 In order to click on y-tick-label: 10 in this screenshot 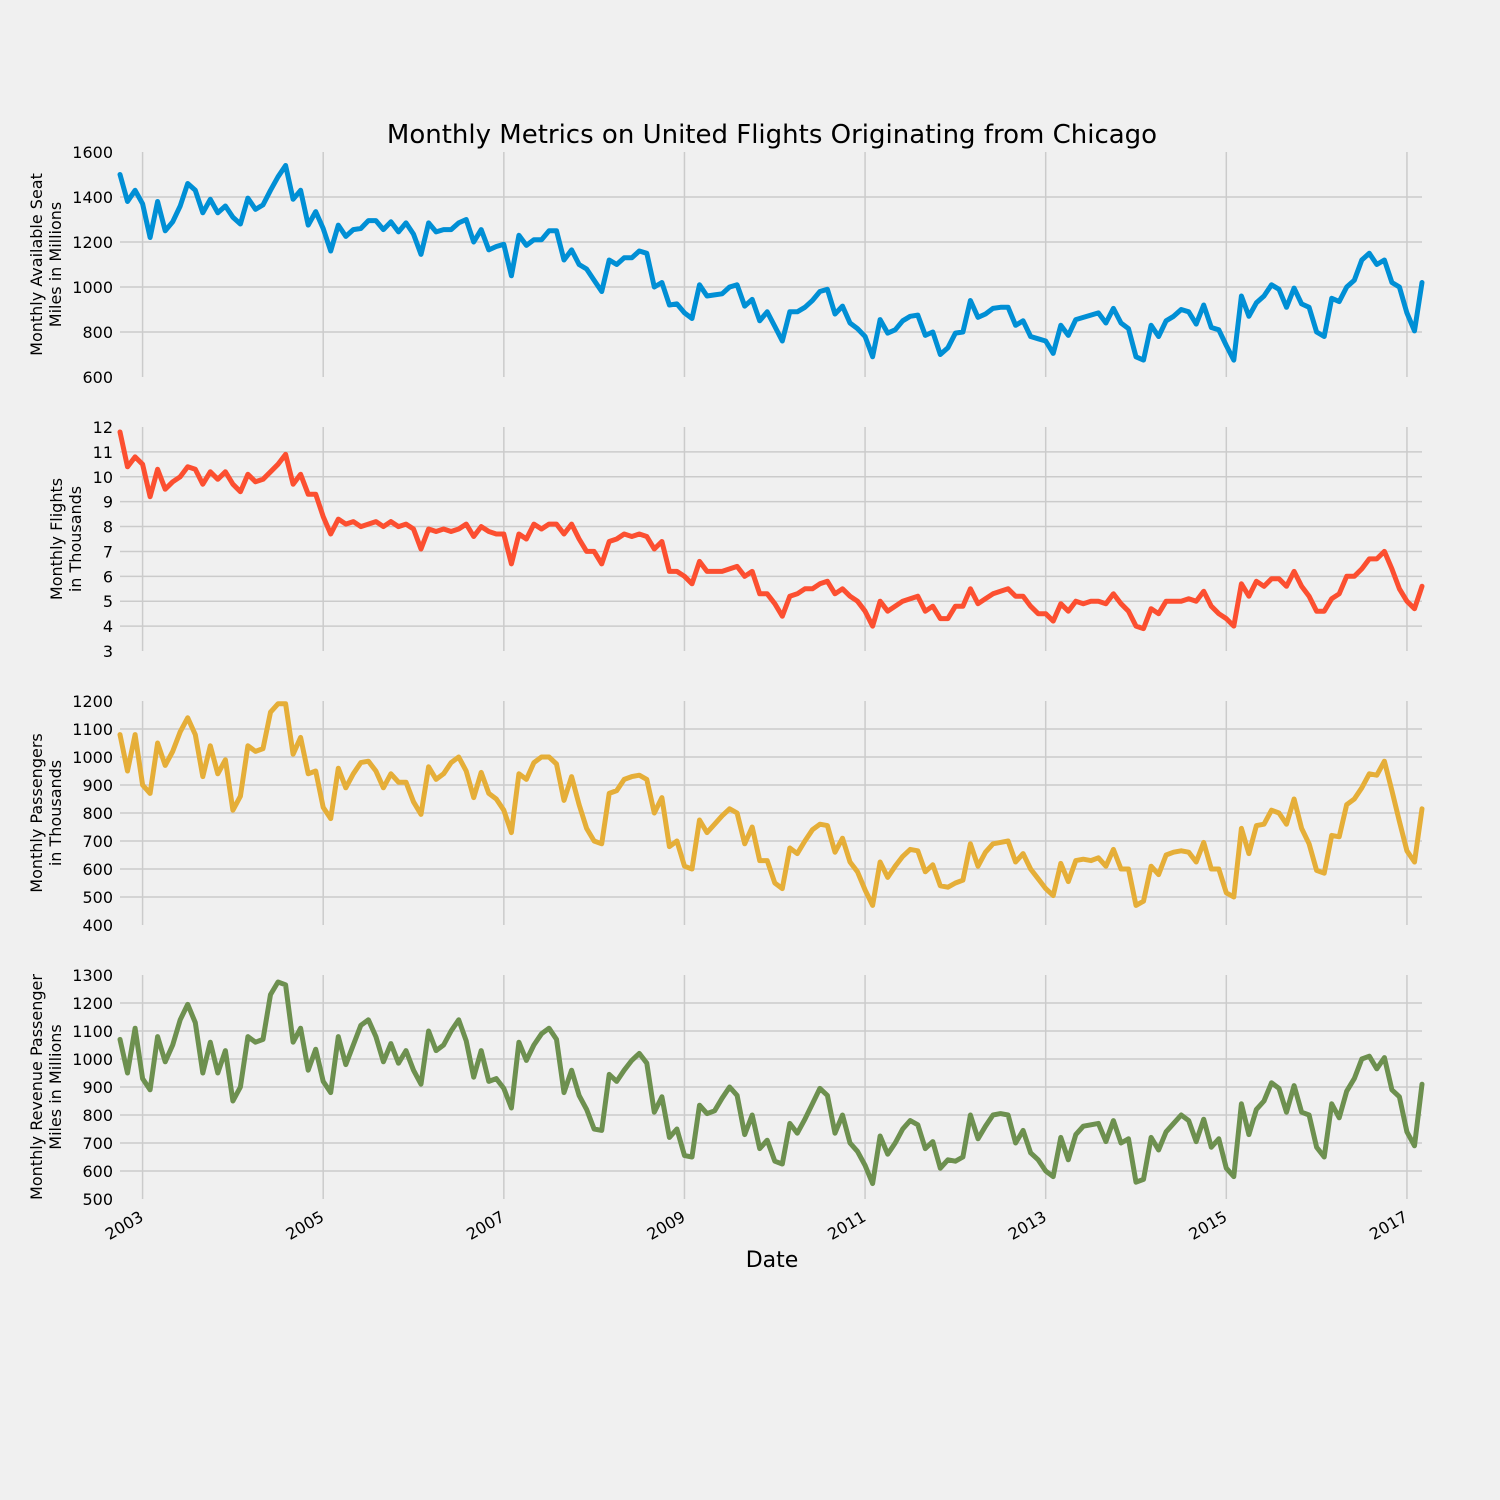, I will do `click(103, 477)`.